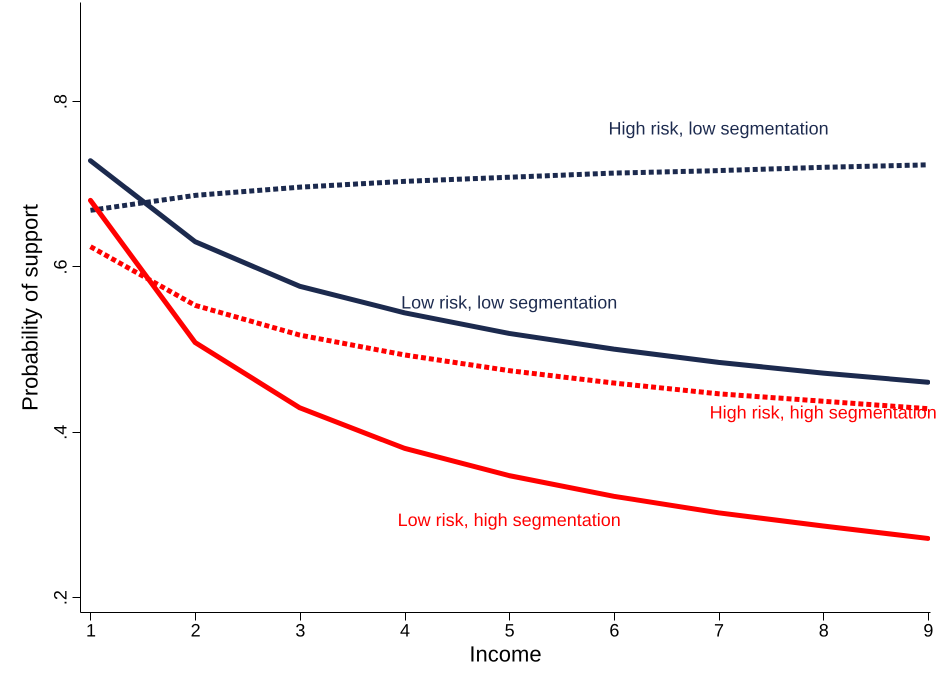 The height and width of the screenshot is (675, 944). Describe the element at coordinates (195, 630) in the screenshot. I see `x-tick-label: 2` at that location.